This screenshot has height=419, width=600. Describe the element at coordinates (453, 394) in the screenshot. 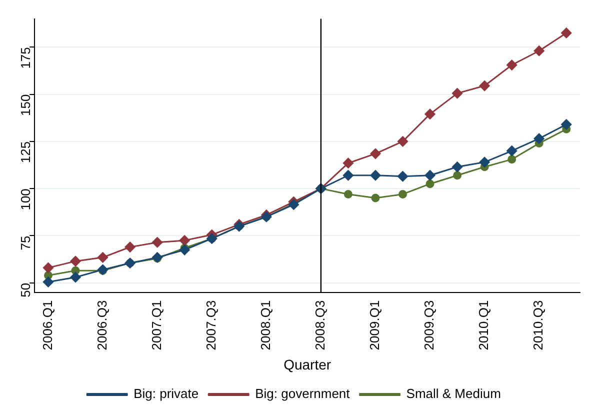

I see `legend-label: Small & Medium` at that location.